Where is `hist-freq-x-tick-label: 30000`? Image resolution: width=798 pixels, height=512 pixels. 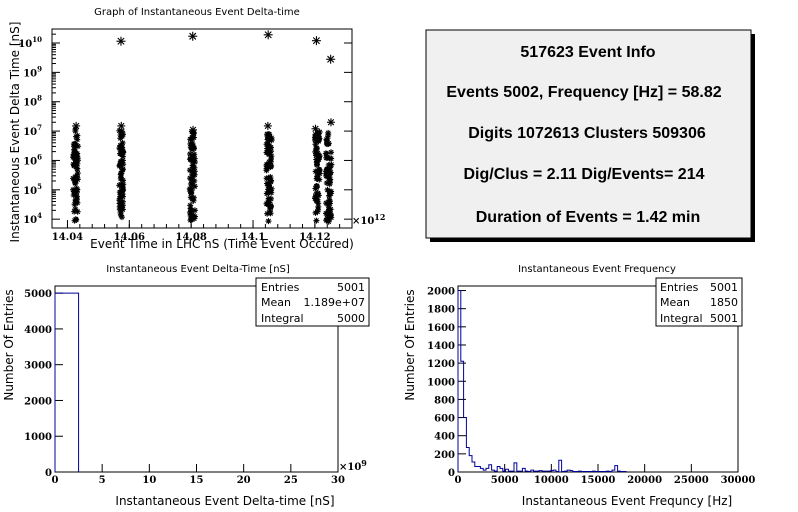
hist-freq-x-tick-label: 30000 is located at coordinates (738, 480).